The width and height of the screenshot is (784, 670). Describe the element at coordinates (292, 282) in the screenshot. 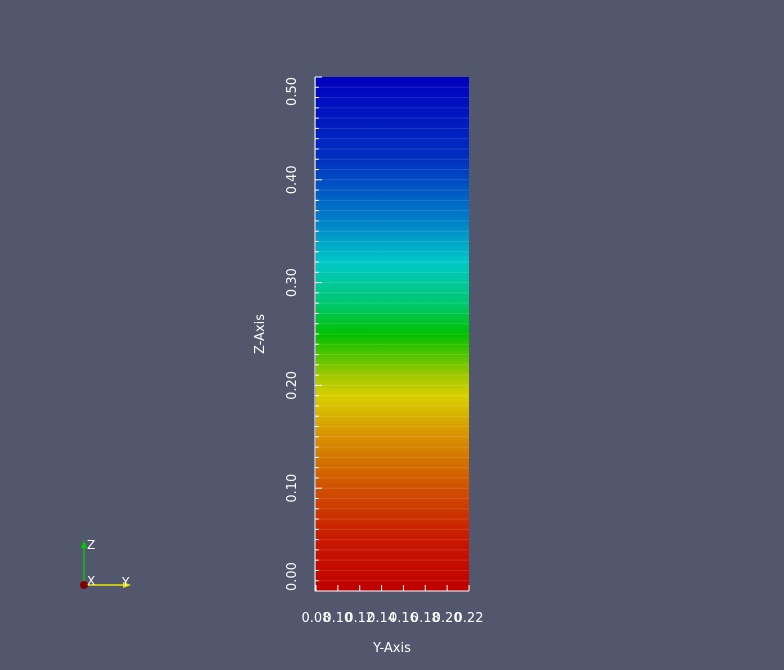

I see `z-axis-tick-label: 0.30` at that location.